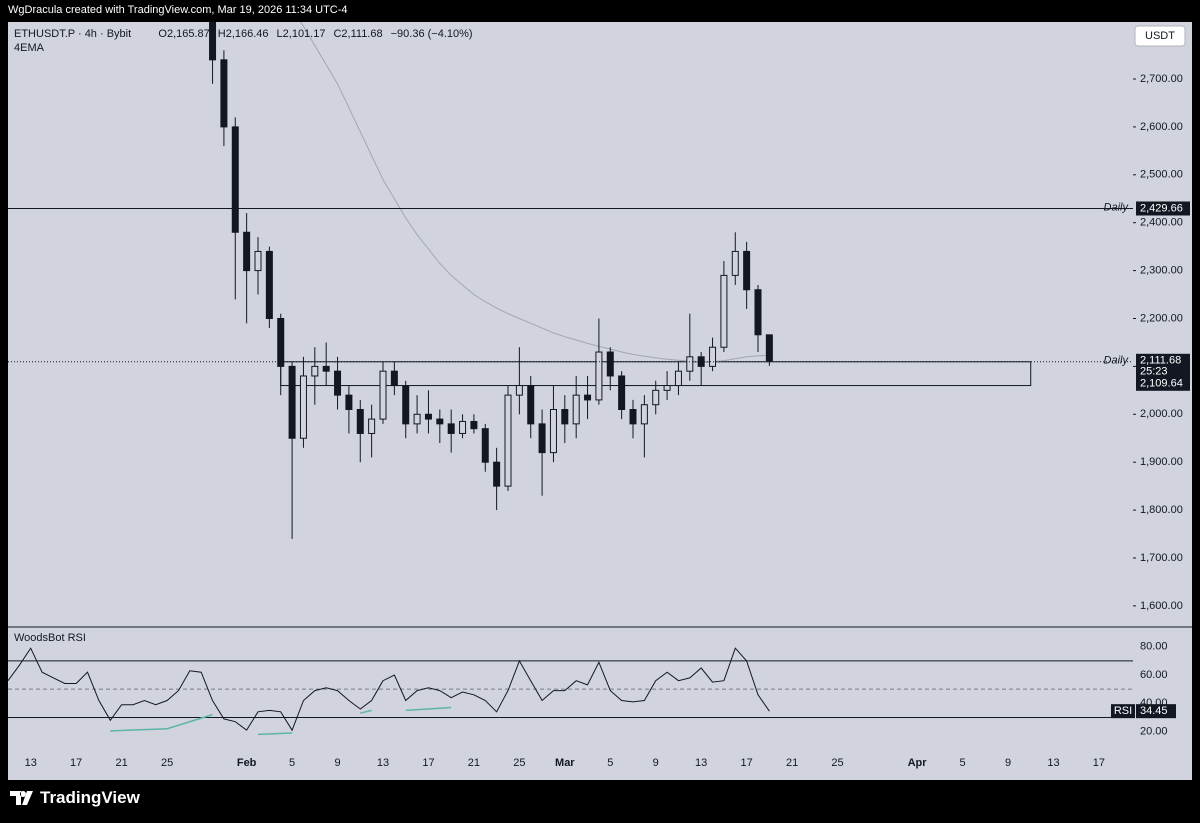 The width and height of the screenshot is (1200, 823). What do you see at coordinates (72, 34) in the screenshot?
I see `symbol-legend: ETHUSDT.P · 4h · Bybit` at bounding box center [72, 34].